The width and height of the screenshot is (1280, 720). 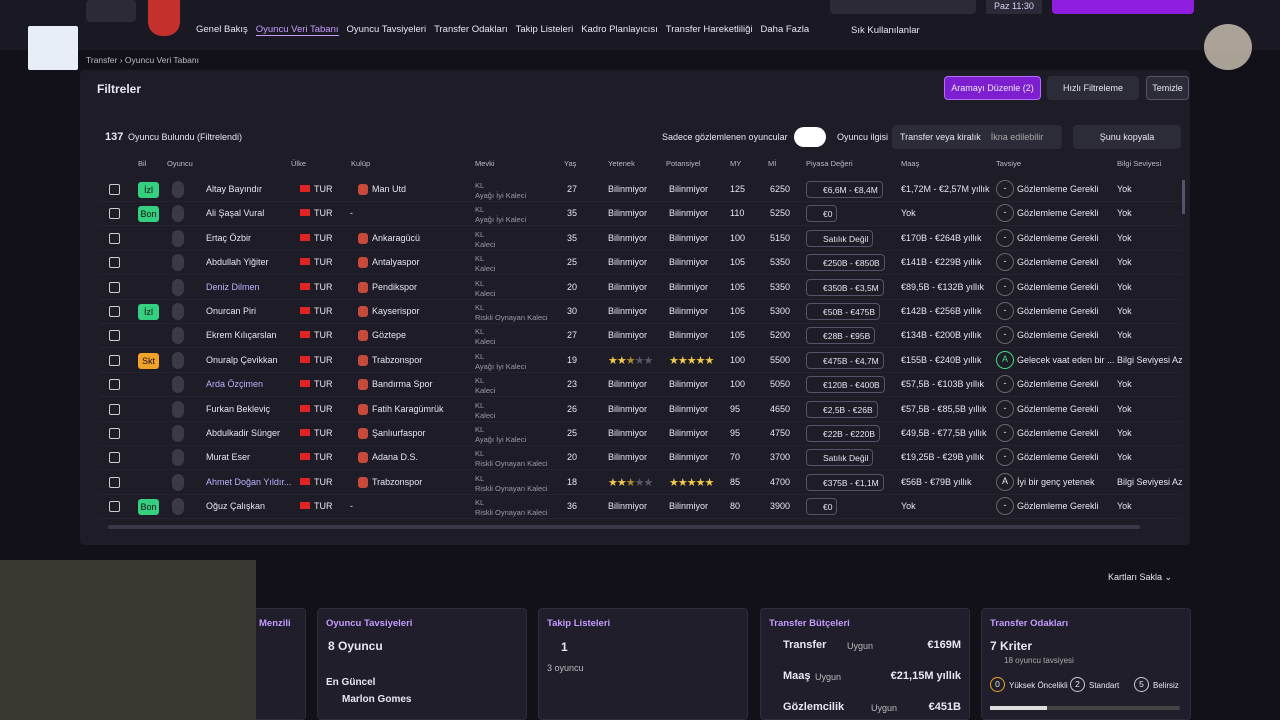 What do you see at coordinates (822, 214) in the screenshot?
I see `market-value: €0` at bounding box center [822, 214].